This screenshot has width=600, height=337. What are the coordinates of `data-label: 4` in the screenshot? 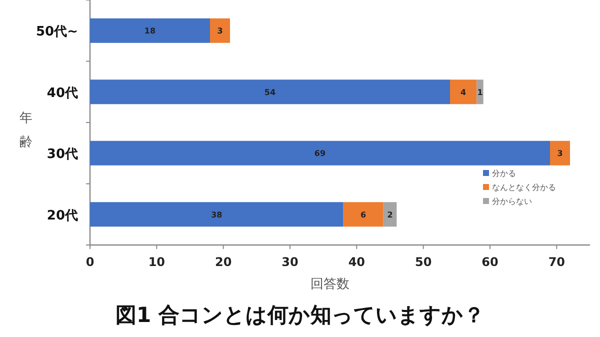 It's located at (463, 92).